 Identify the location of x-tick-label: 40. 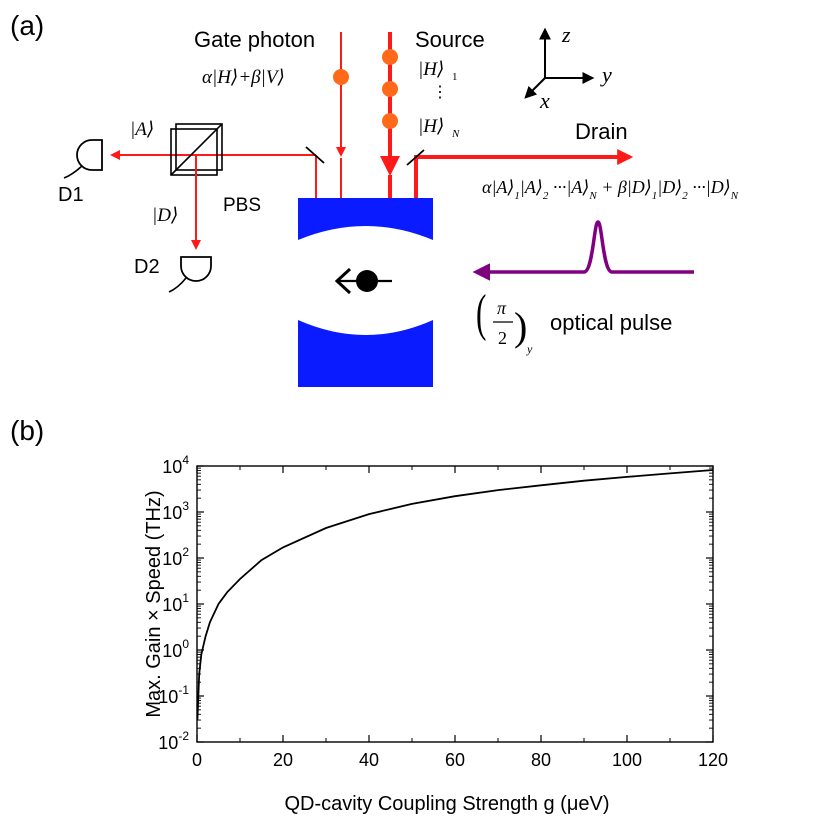
(369, 760).